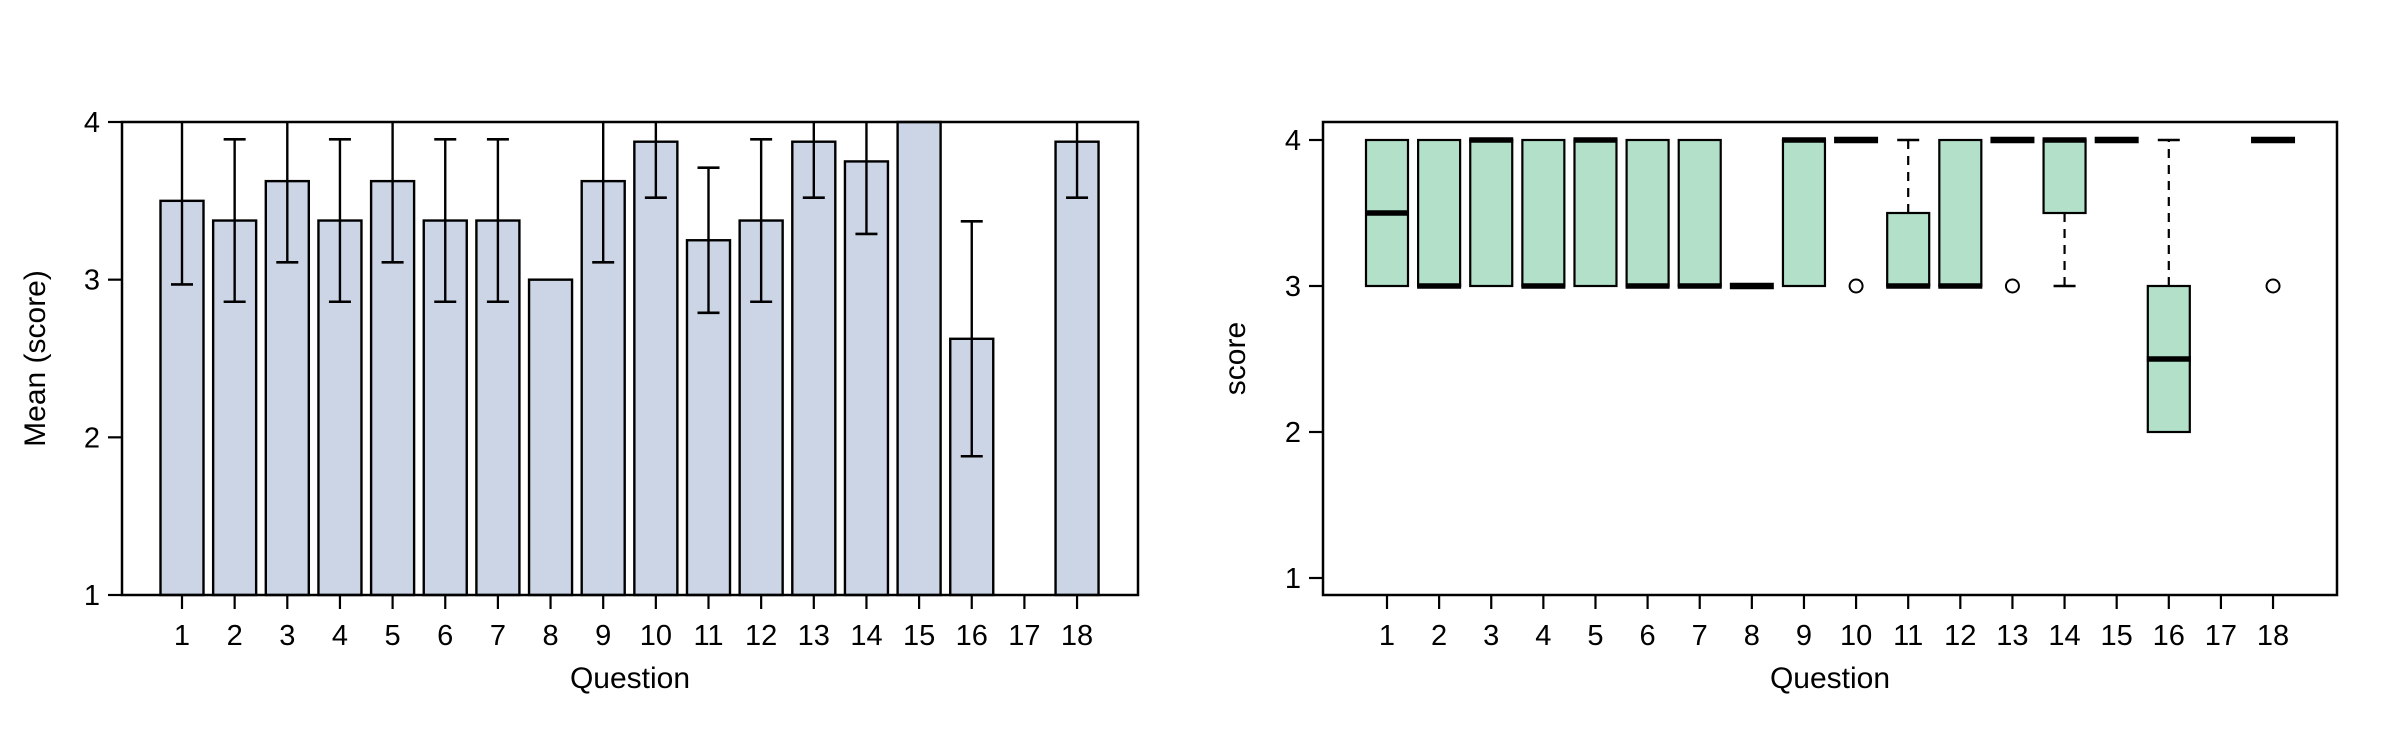 This screenshot has height=750, width=2400. I want to click on box-q12, so click(1960, 213).